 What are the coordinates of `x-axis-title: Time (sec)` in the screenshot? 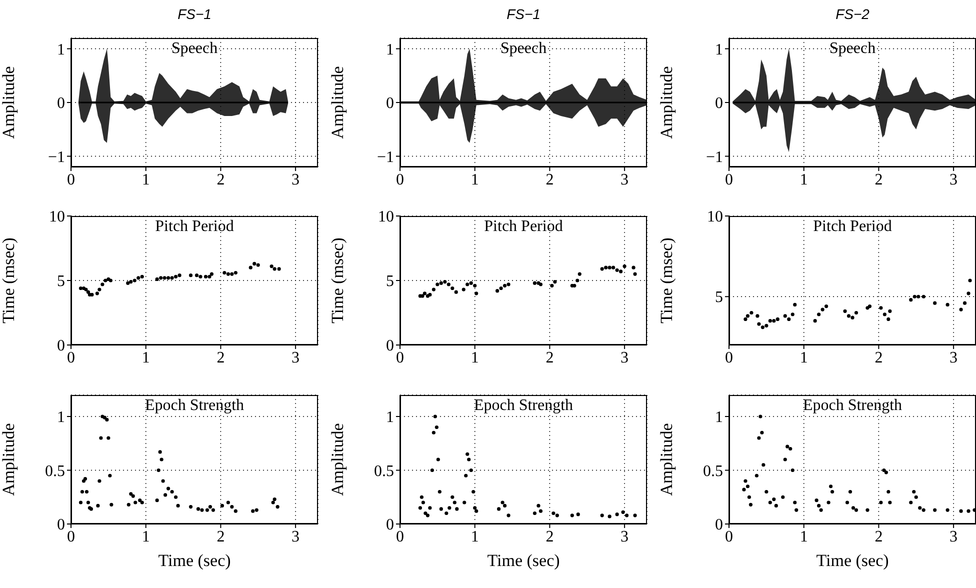 It's located at (523, 560).